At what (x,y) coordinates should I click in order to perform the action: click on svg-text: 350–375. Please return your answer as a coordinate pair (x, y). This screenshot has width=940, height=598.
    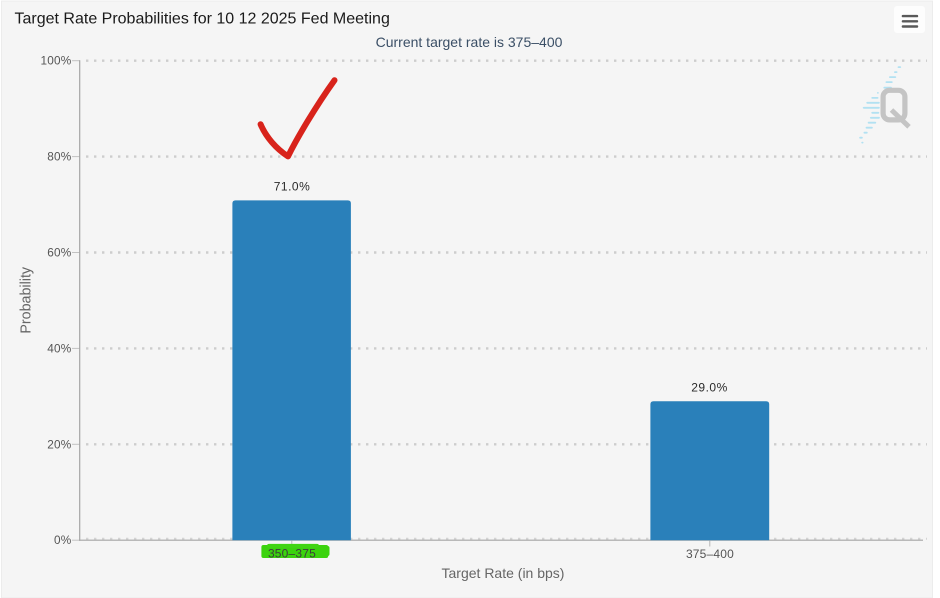
    Looking at the image, I should click on (292, 554).